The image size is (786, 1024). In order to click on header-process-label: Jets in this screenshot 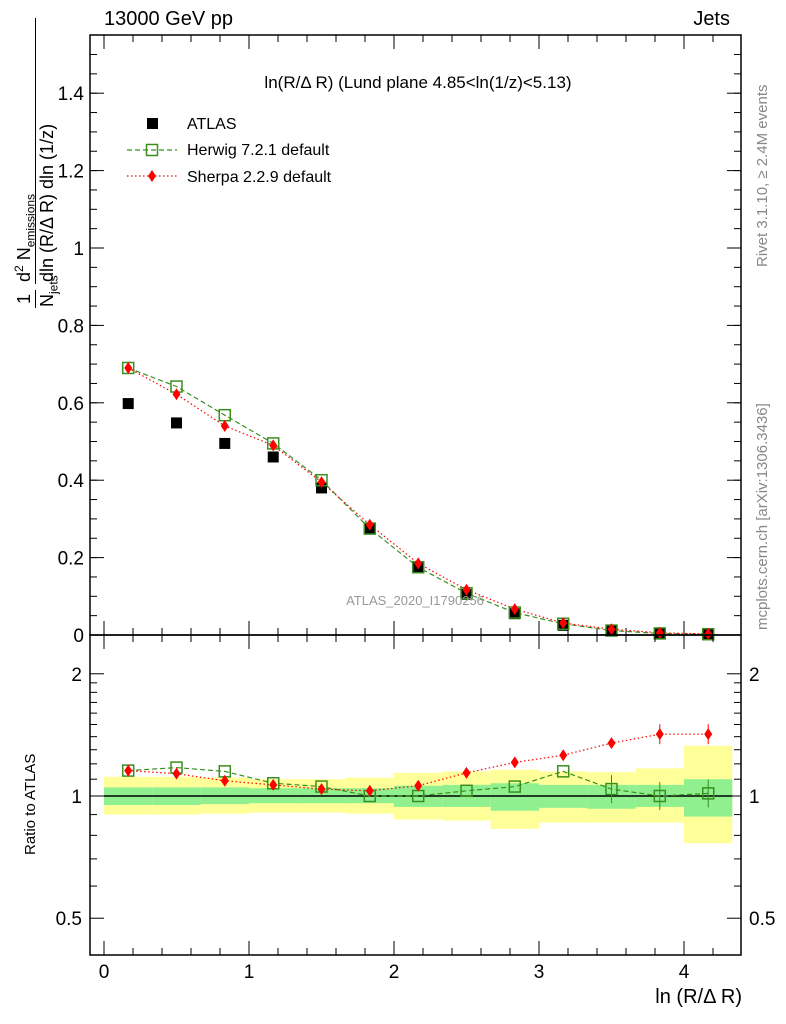, I will do `click(711, 19)`.